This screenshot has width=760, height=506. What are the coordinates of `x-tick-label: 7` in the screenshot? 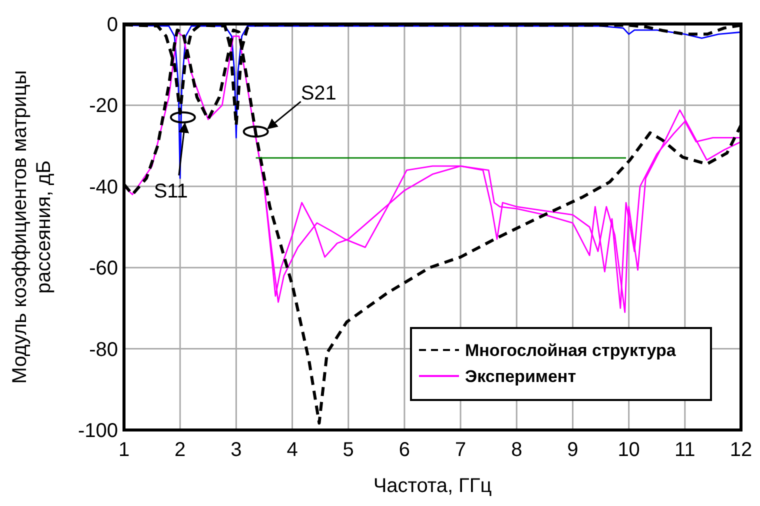 It's located at (460, 450).